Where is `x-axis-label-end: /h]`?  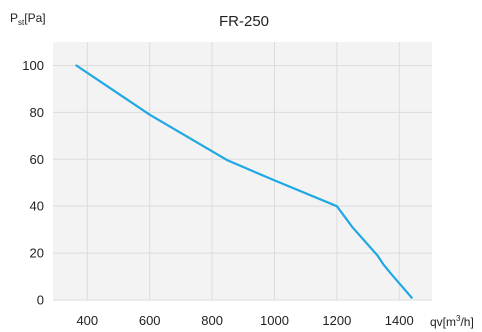 x-axis-label-end: /h] is located at coordinates (466, 322).